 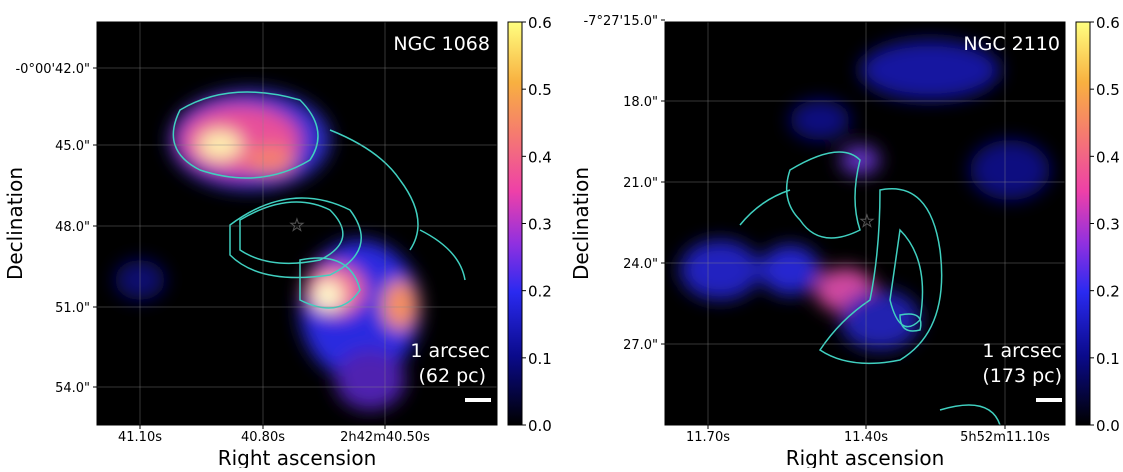 I want to click on annotation: (173 pc), so click(x=1022, y=376).